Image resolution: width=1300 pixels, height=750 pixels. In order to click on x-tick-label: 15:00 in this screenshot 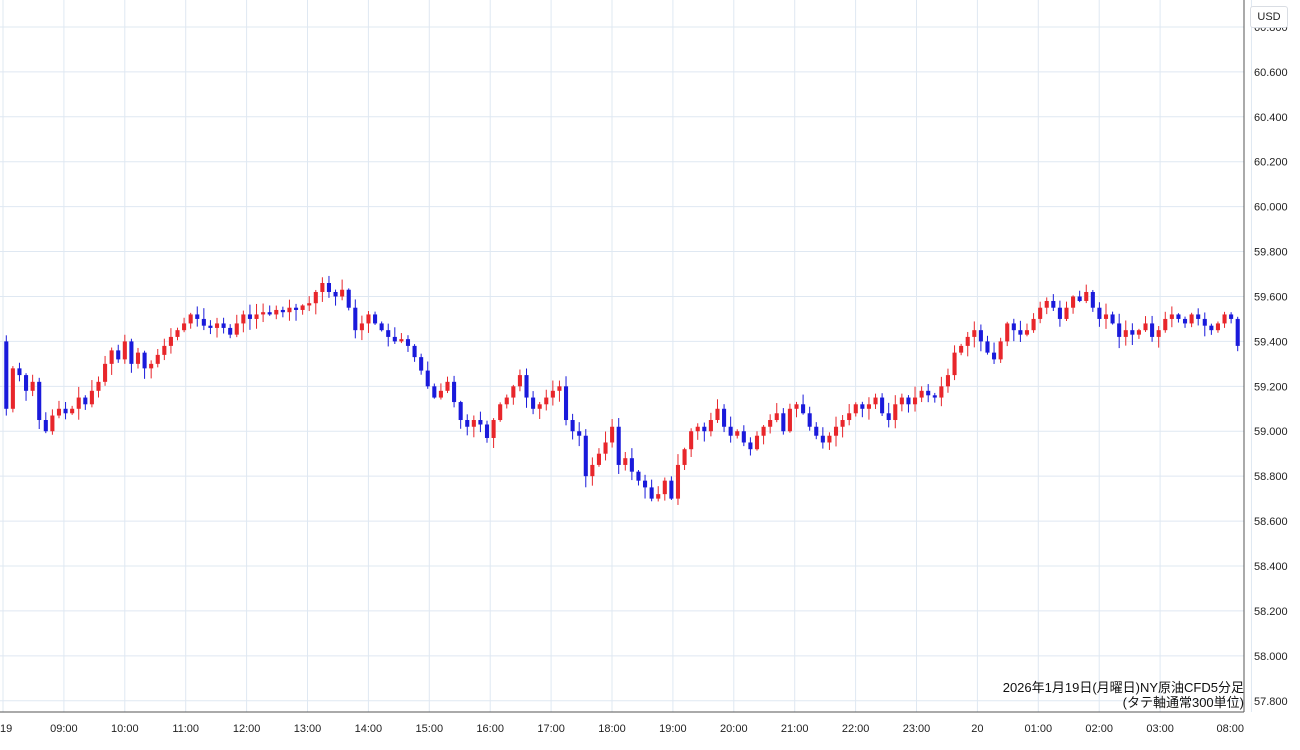, I will do `click(430, 729)`.